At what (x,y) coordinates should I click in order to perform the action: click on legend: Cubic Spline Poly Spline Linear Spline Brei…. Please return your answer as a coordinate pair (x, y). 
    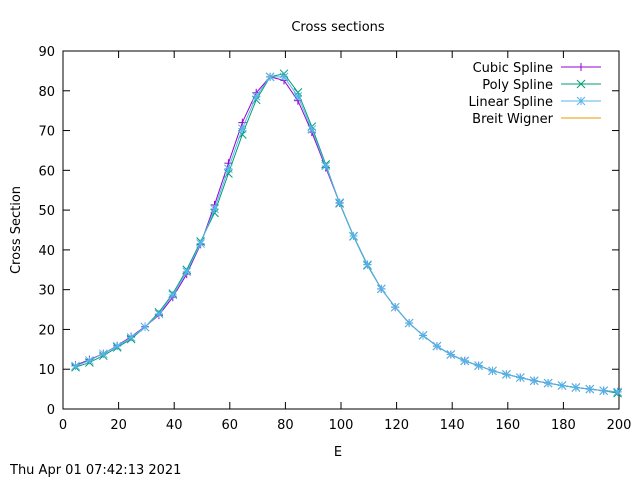
    Looking at the image, I should click on (535, 94).